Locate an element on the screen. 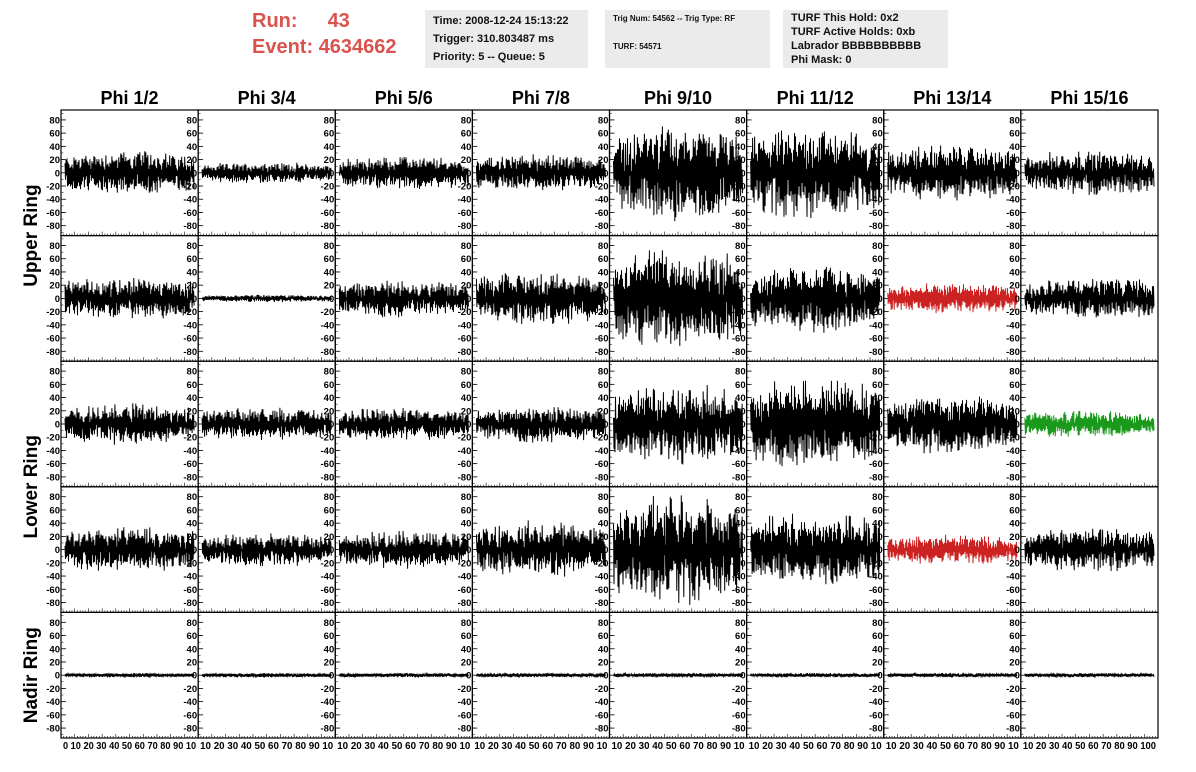  run-label: Run: is located at coordinates (275, 21).